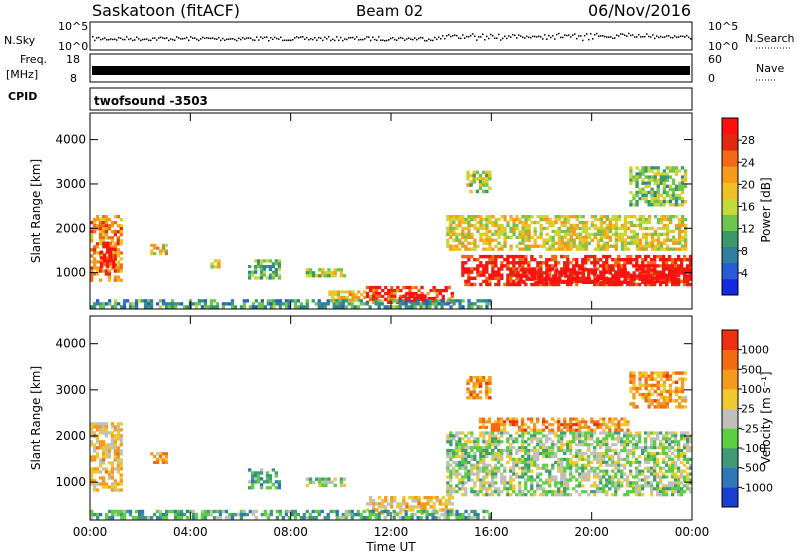 Image resolution: width=800 pixels, height=554 pixels. What do you see at coordinates (33, 59) in the screenshot?
I see `freq-label: Freq.` at bounding box center [33, 59].